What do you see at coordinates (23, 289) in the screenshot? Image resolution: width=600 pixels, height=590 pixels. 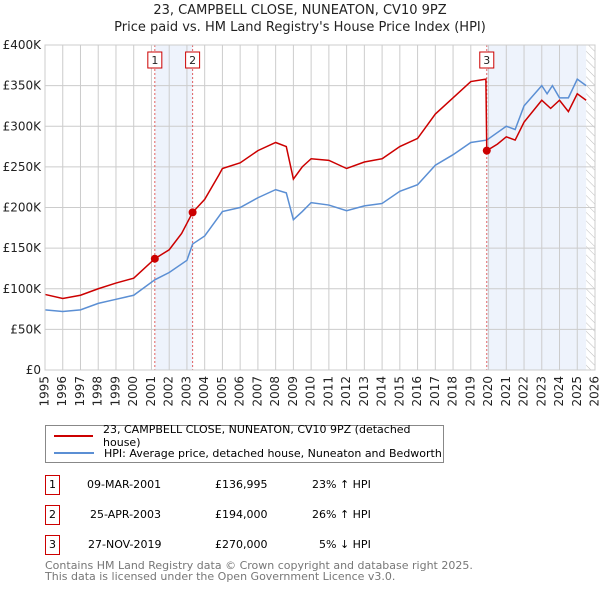 I see `y-tick-label: £100K` at bounding box center [23, 289].